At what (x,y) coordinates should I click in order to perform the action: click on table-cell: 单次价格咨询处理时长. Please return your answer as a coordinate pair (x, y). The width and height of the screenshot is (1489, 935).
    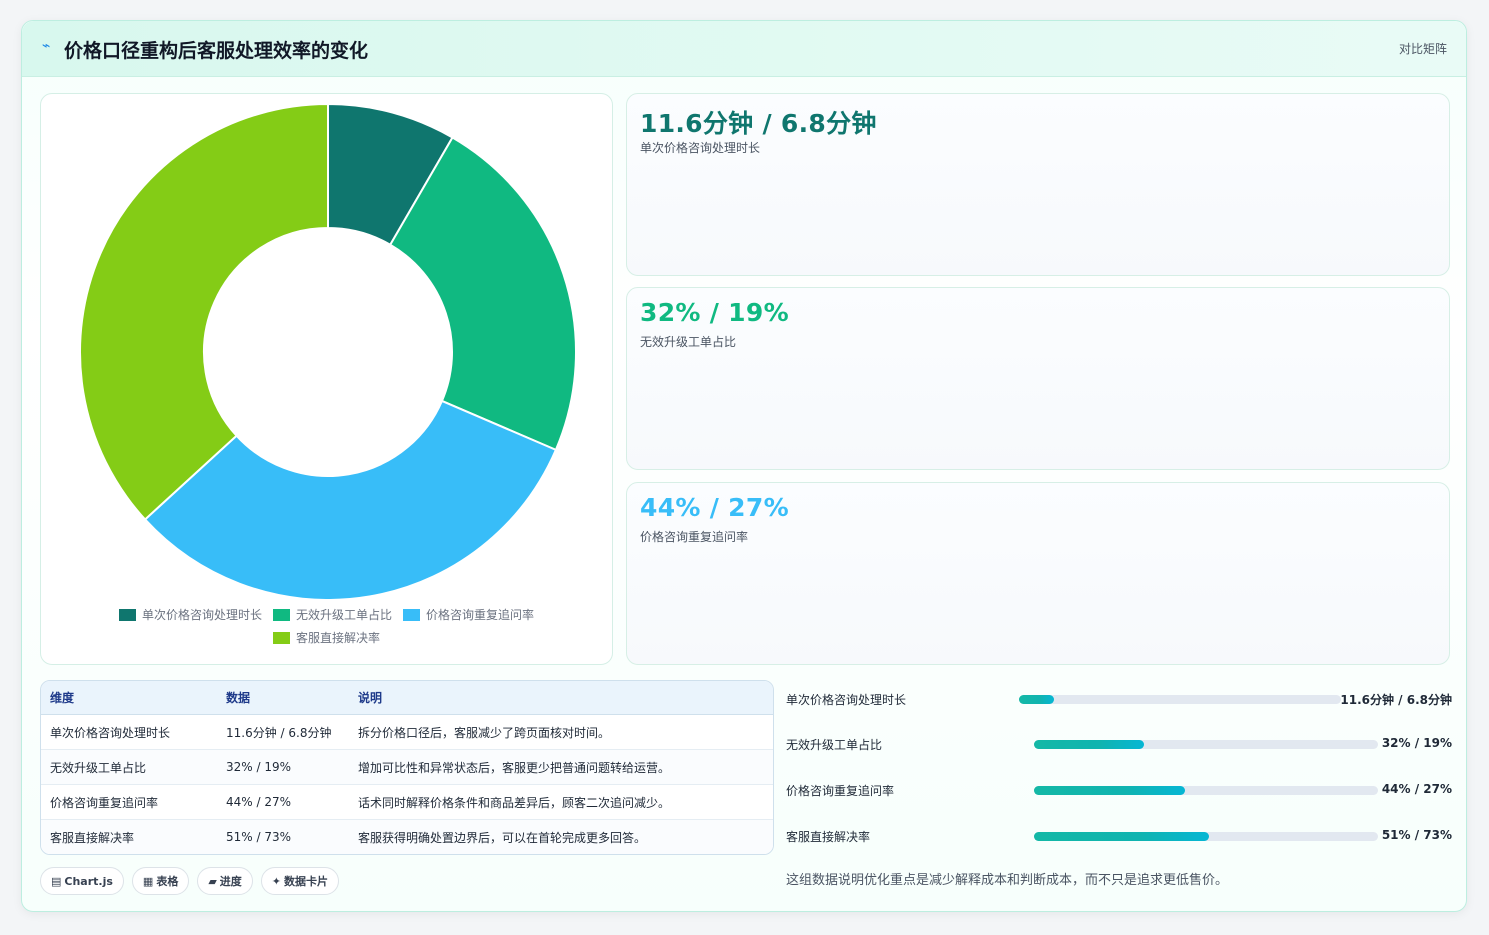
    Looking at the image, I should click on (129, 732).